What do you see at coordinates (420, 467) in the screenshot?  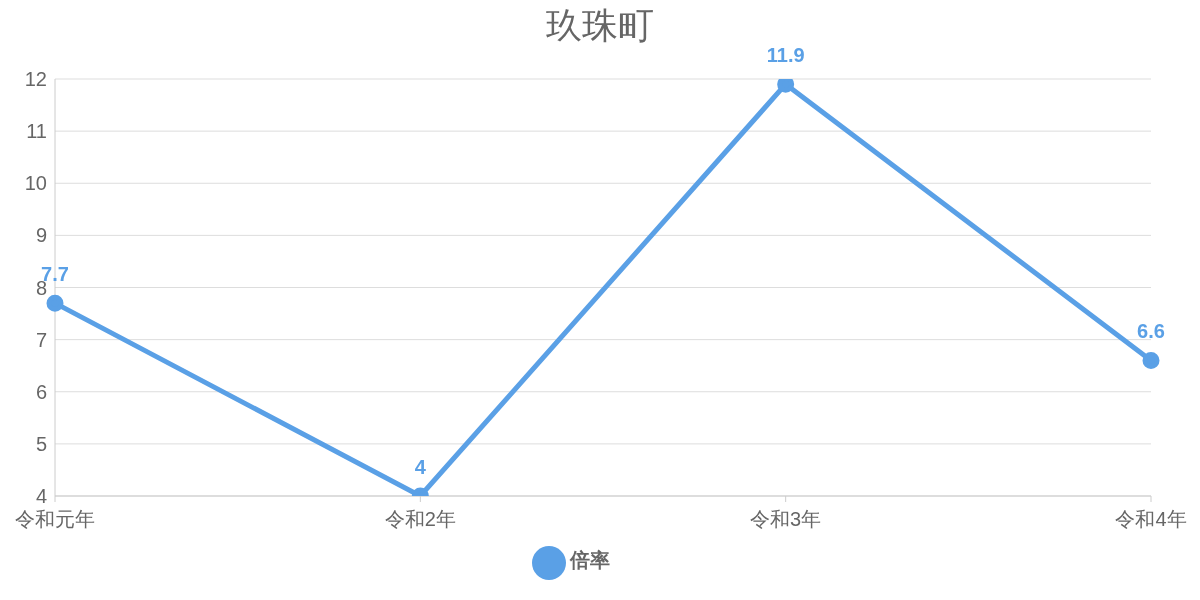 I see `data-label: 4` at bounding box center [420, 467].